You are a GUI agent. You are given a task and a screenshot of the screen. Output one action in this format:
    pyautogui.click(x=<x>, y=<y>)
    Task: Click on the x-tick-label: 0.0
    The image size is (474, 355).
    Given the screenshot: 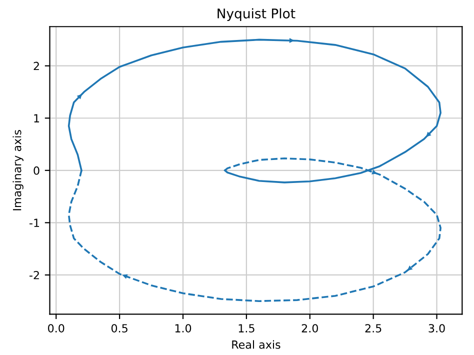 What is the action you would take?
    pyautogui.click(x=56, y=328)
    